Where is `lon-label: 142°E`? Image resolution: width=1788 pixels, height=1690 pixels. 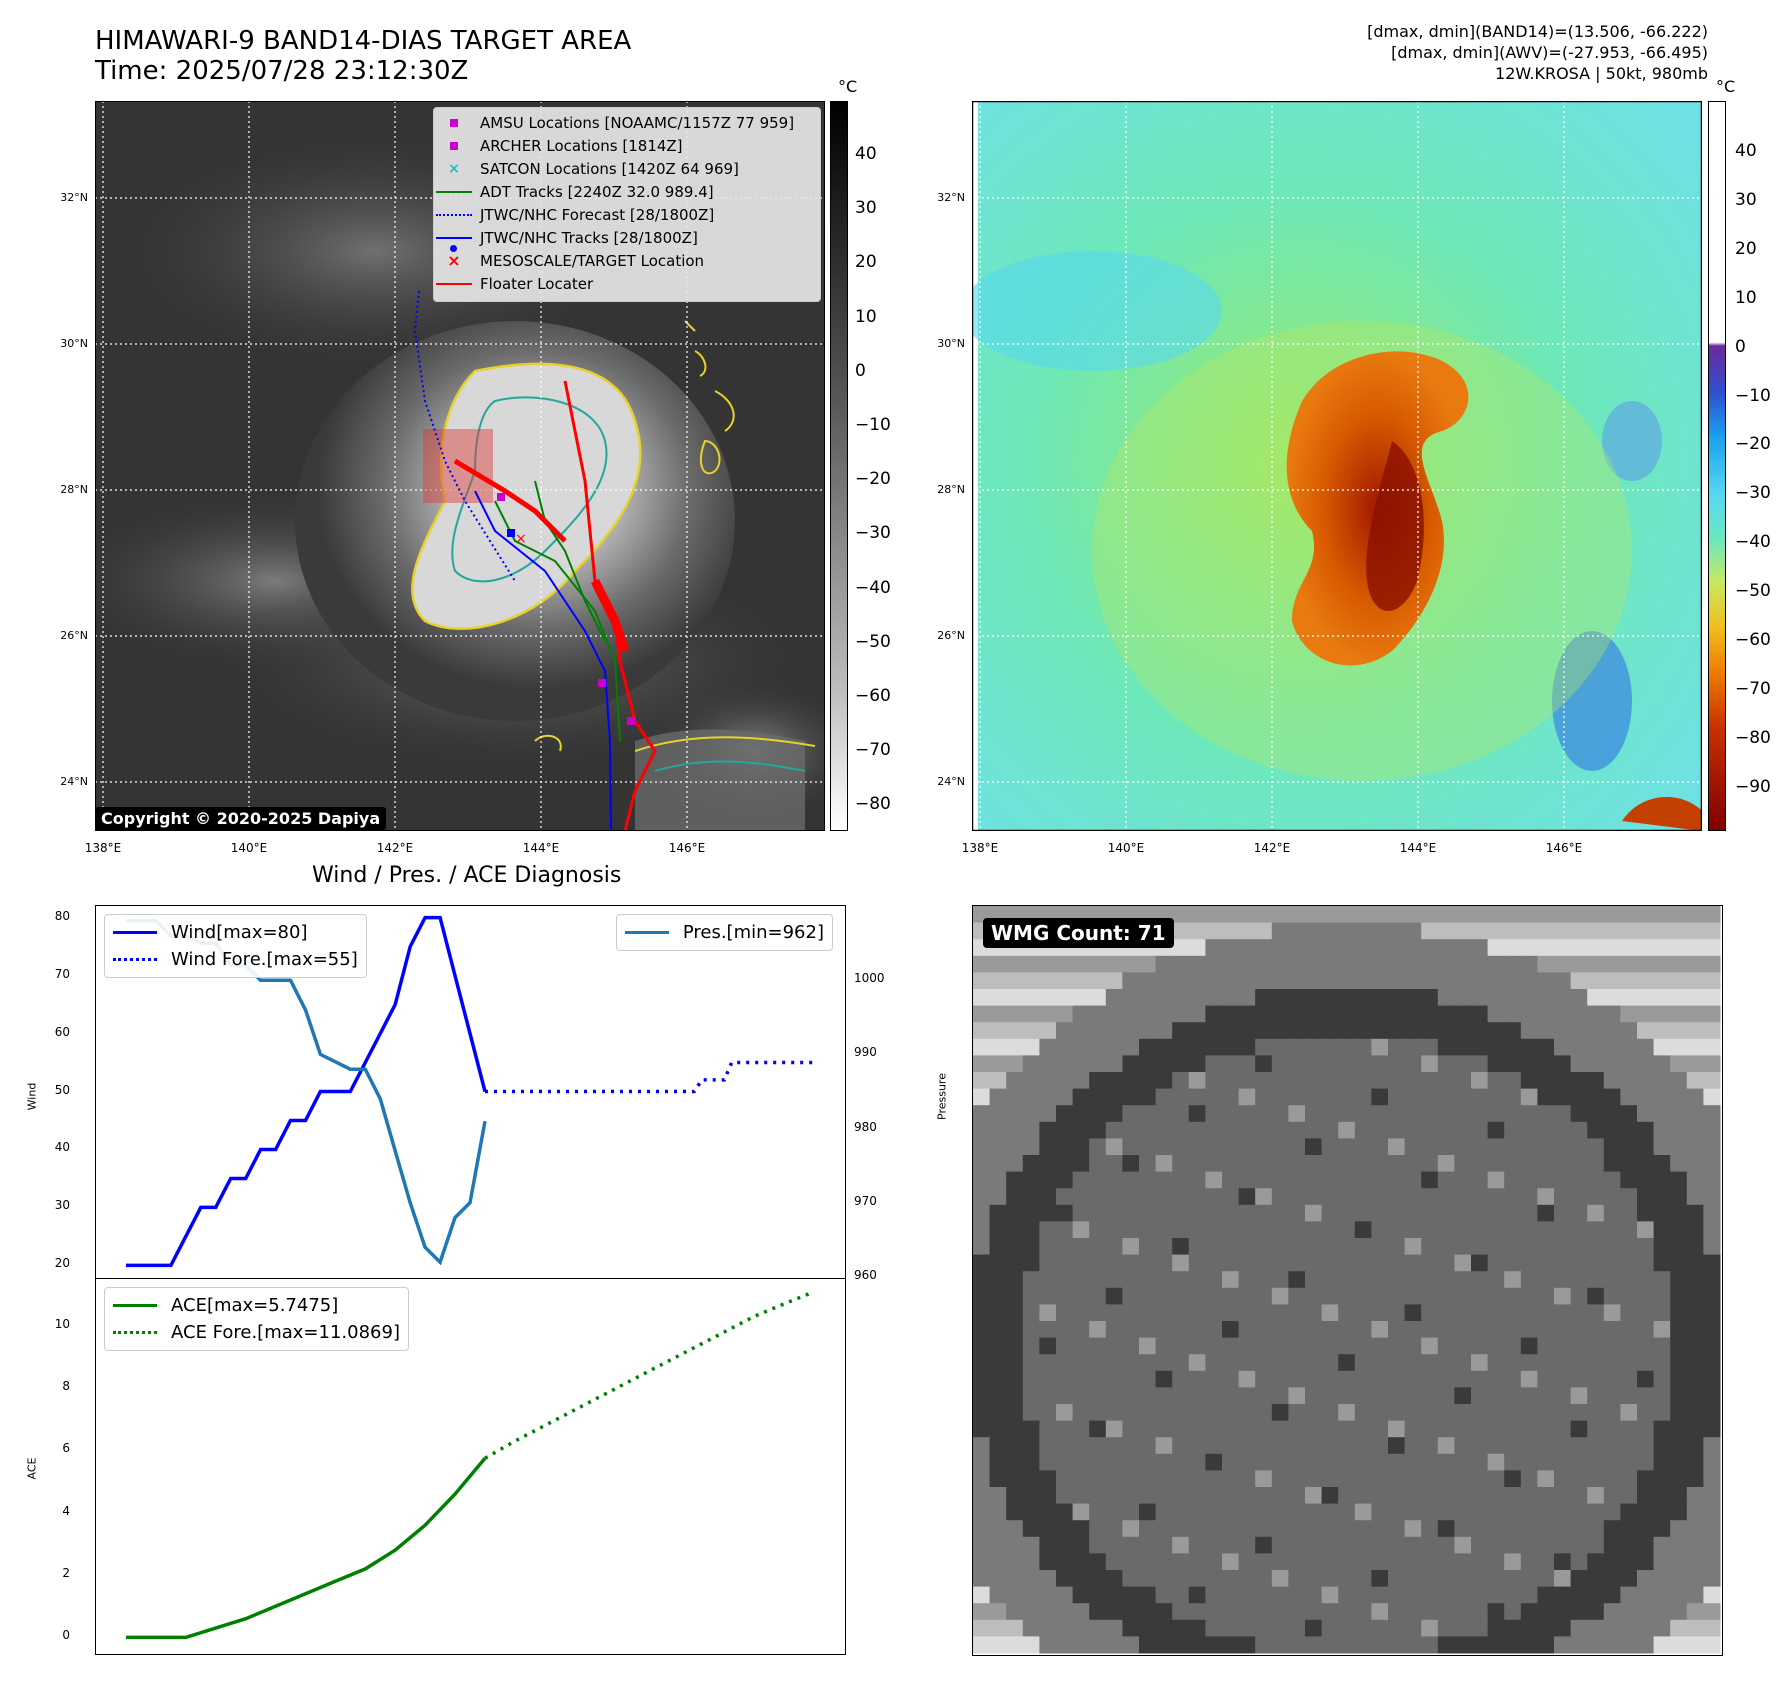
lon-label: 142°E is located at coordinates (395, 848).